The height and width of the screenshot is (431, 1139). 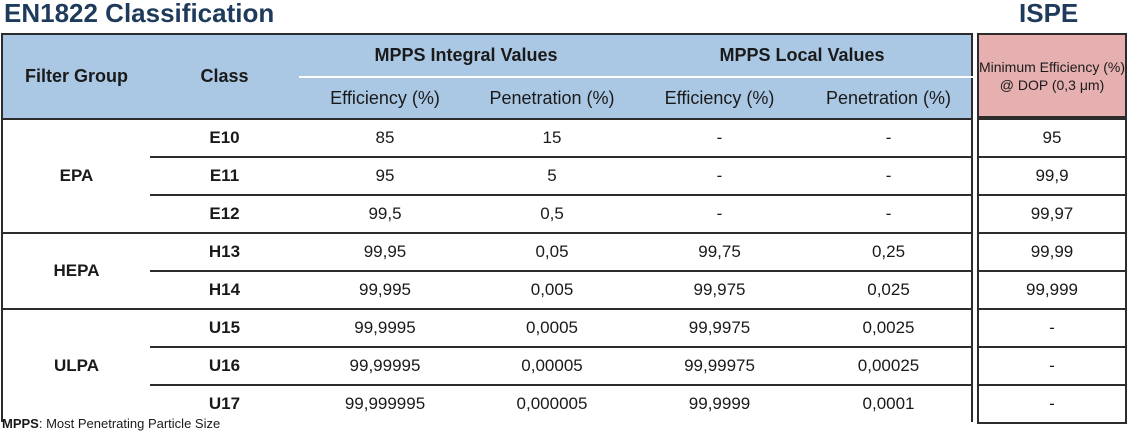 I want to click on ispe-cell: 99,99, so click(x=1052, y=251).